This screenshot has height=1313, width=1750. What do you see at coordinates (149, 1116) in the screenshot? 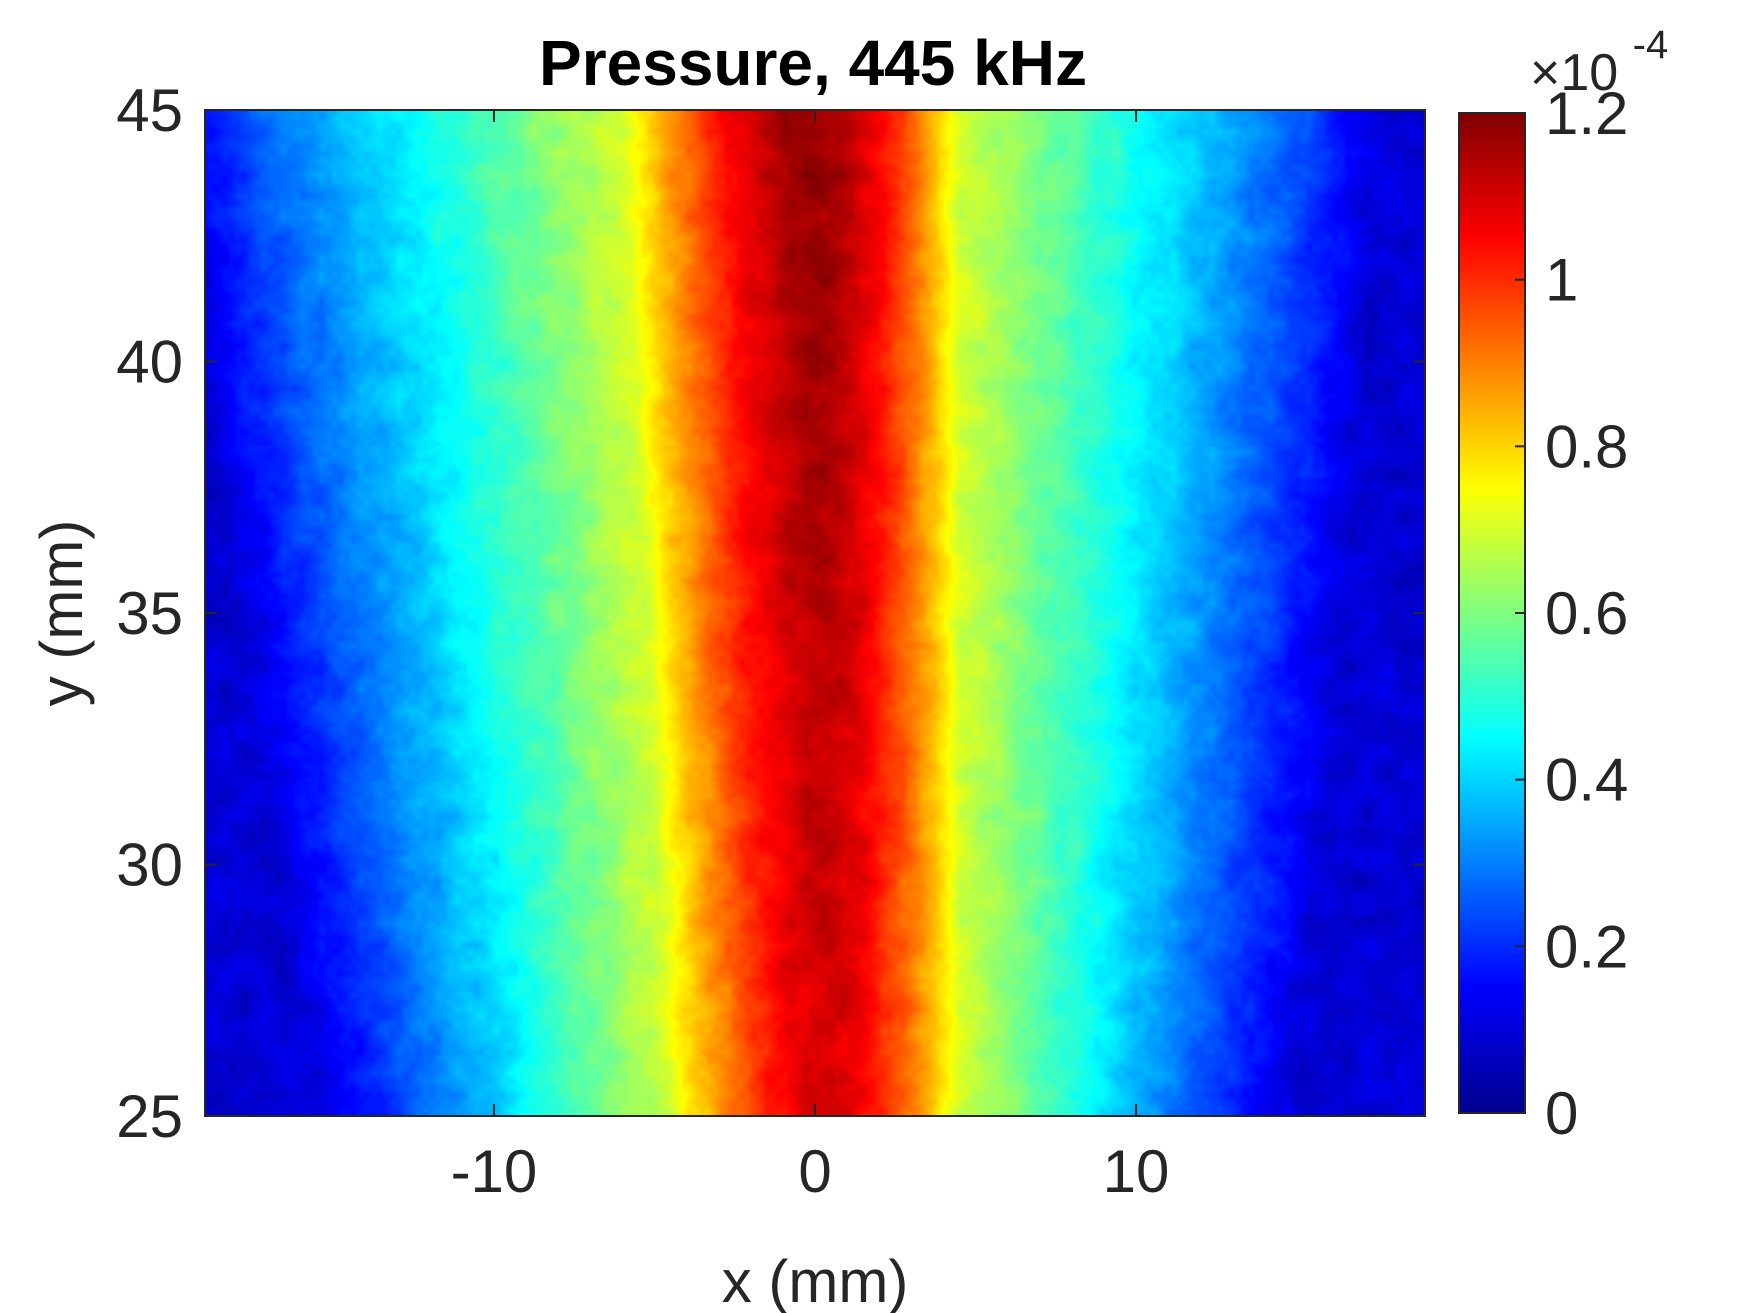
I see `y-tick-label: 25` at bounding box center [149, 1116].